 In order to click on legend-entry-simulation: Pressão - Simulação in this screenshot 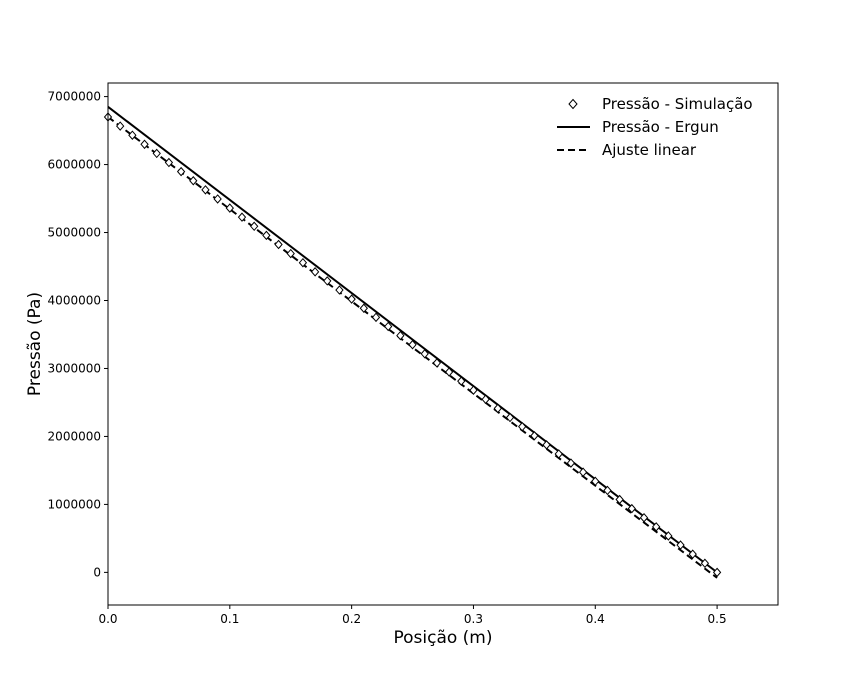, I will do `click(660, 104)`.